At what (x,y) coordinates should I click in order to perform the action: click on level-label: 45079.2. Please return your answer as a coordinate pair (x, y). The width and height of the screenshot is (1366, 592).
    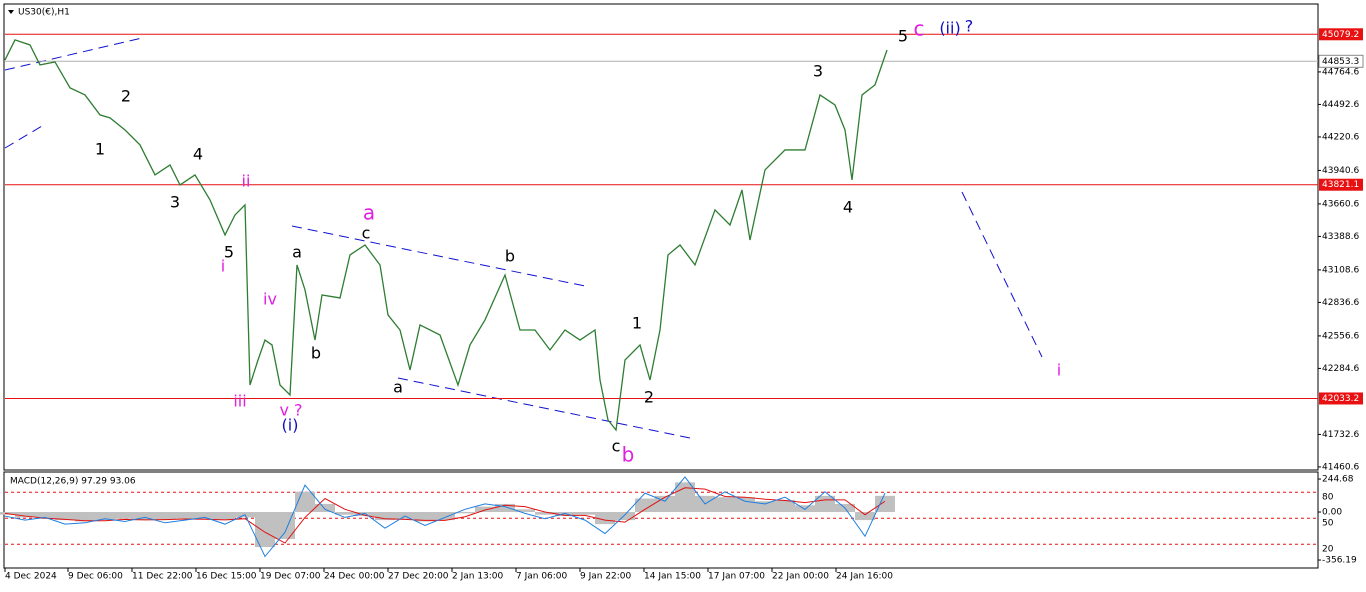
    Looking at the image, I should click on (1340, 35).